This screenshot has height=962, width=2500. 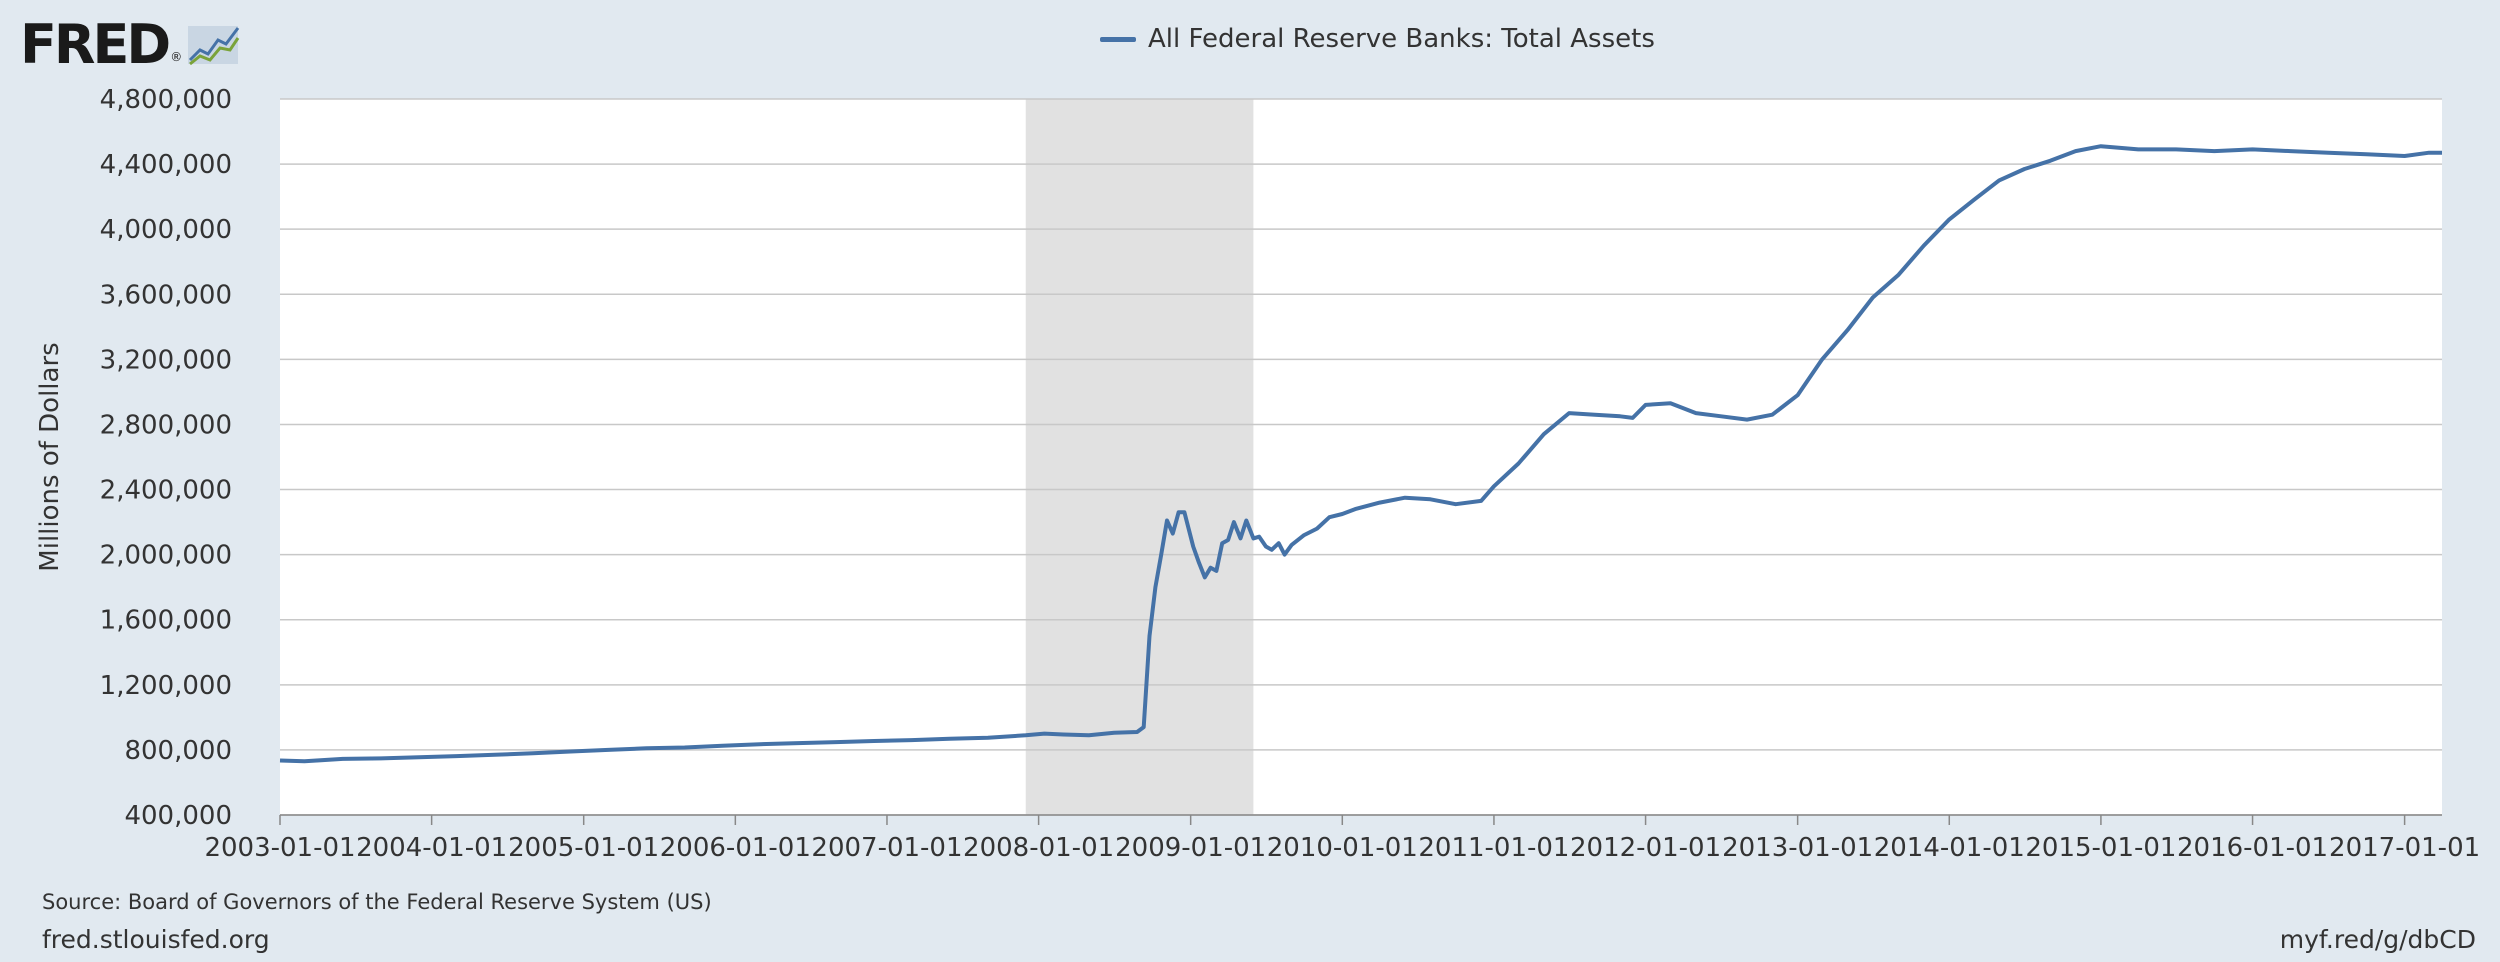 What do you see at coordinates (2404, 848) in the screenshot?
I see `x-tick-label: 2017-01-01` at bounding box center [2404, 848].